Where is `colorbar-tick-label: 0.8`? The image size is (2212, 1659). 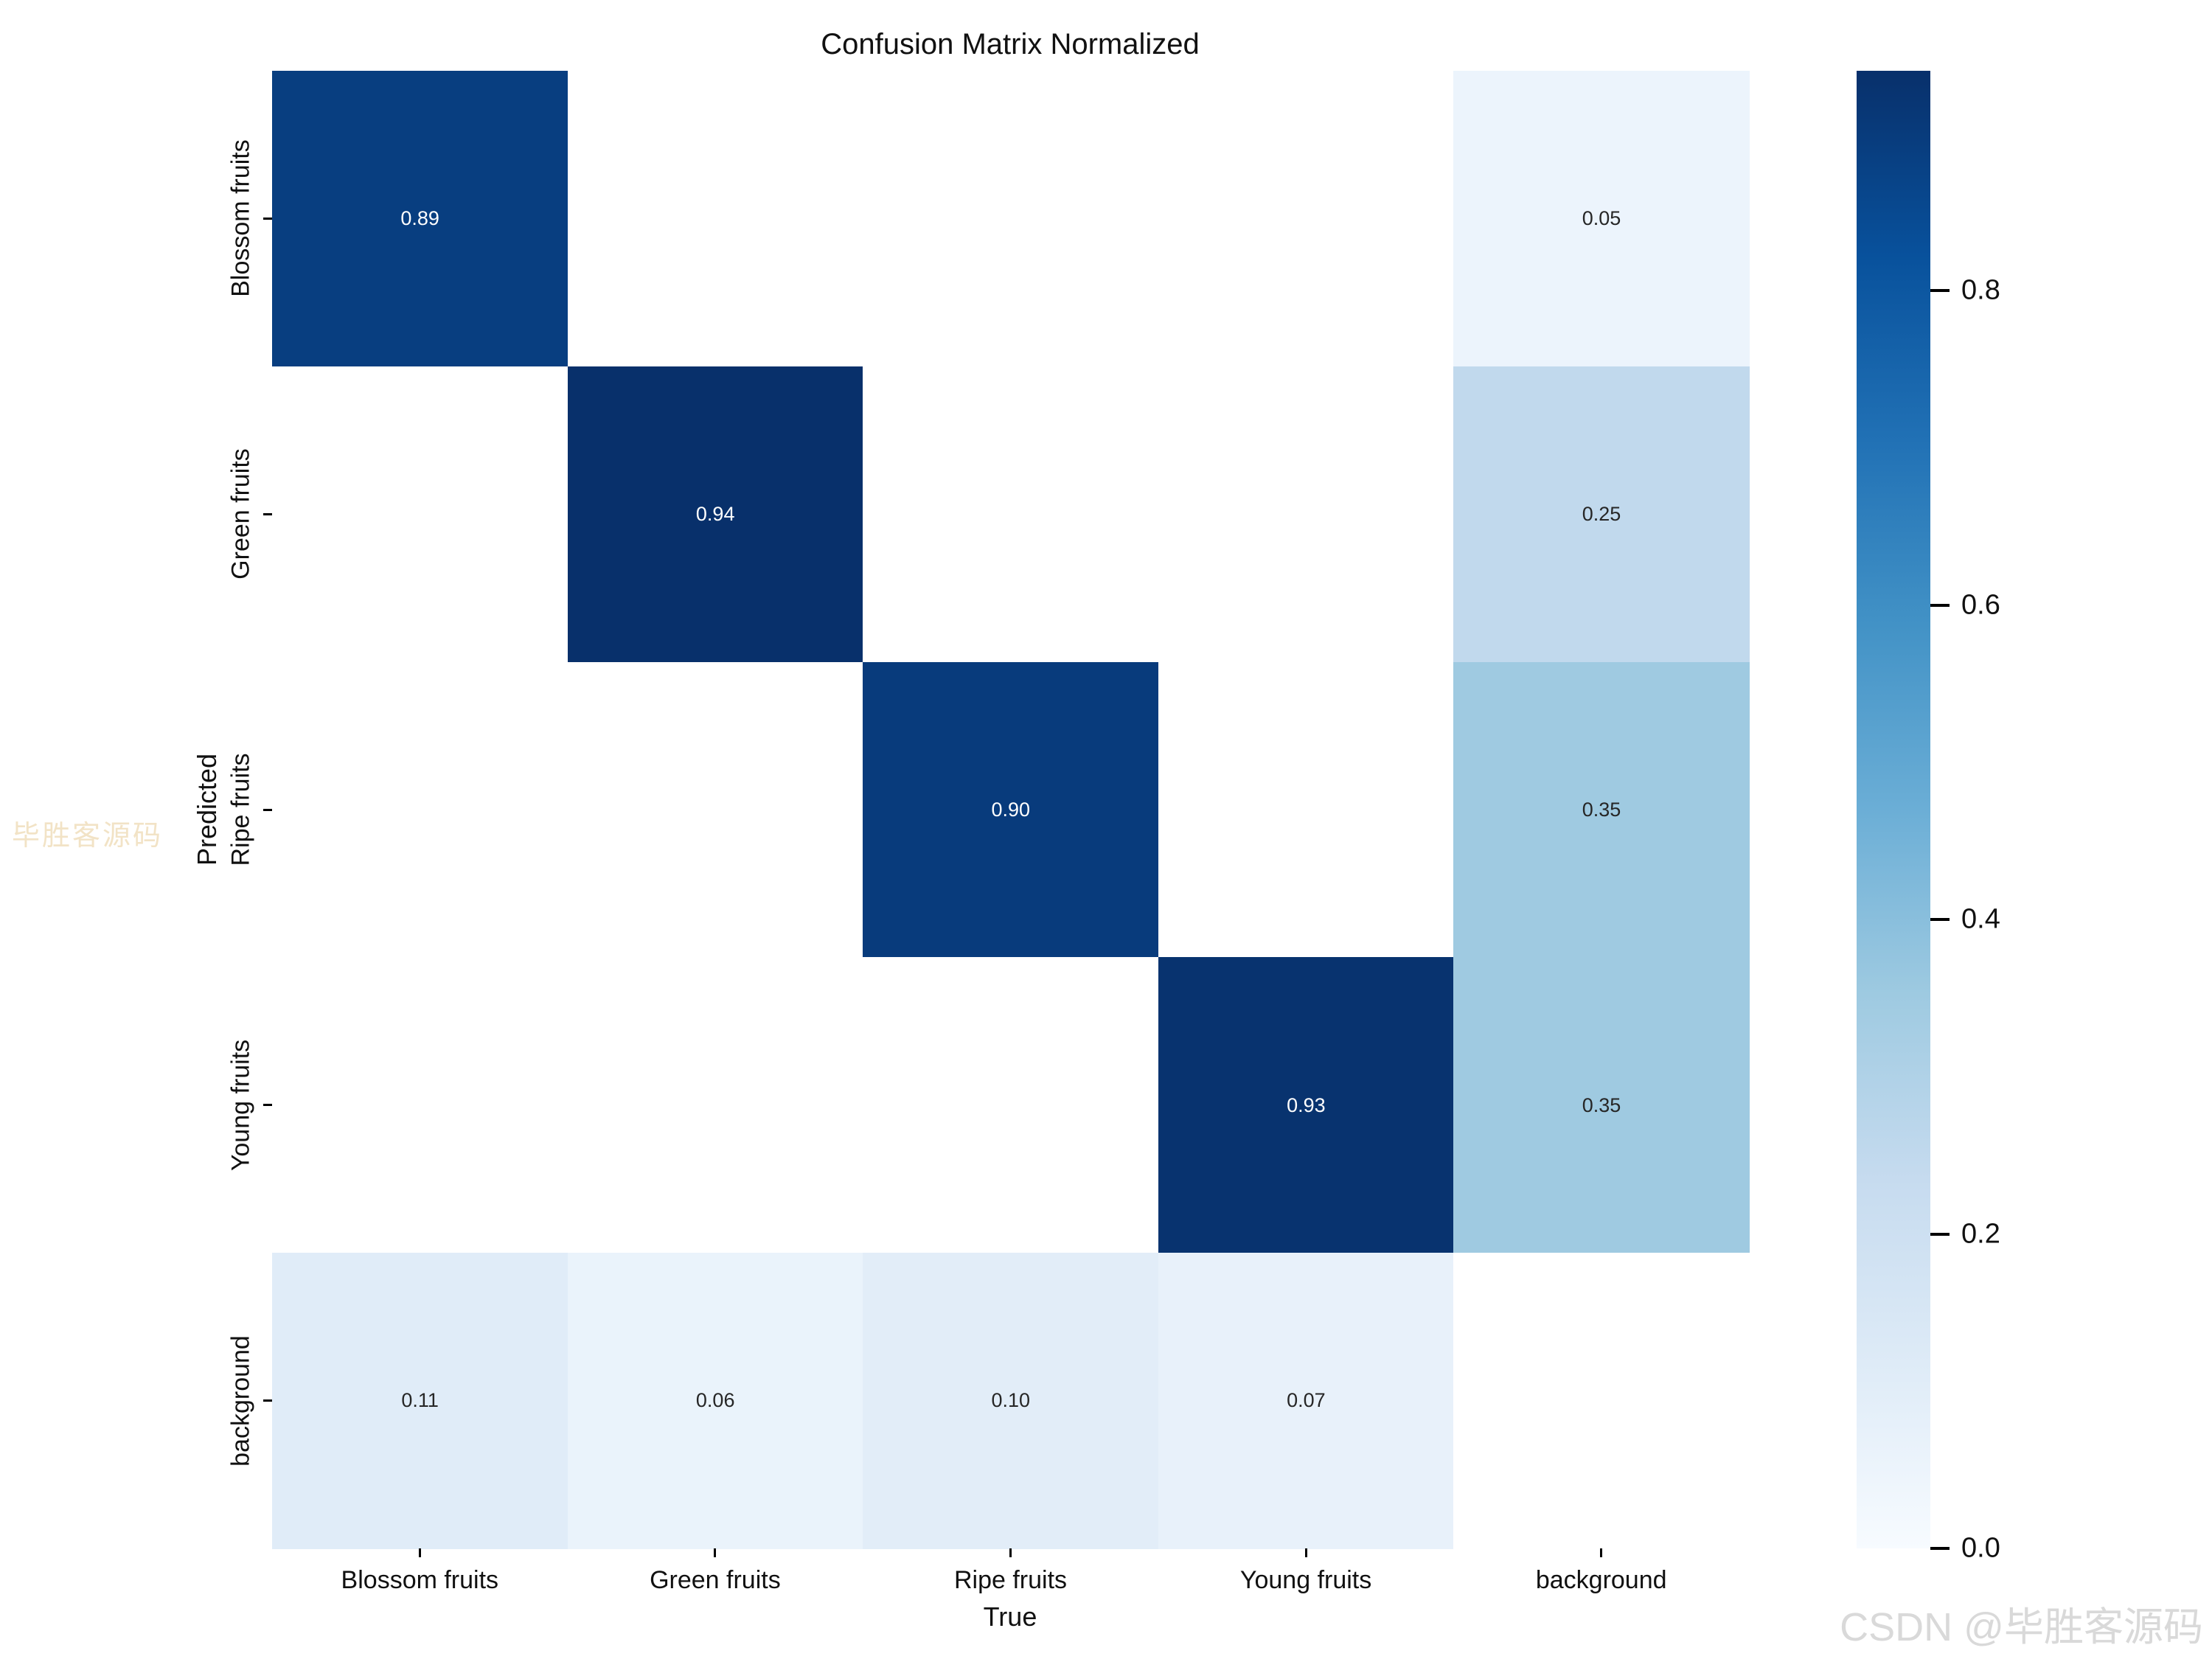
colorbar-tick-label: 0.8 is located at coordinates (1980, 290).